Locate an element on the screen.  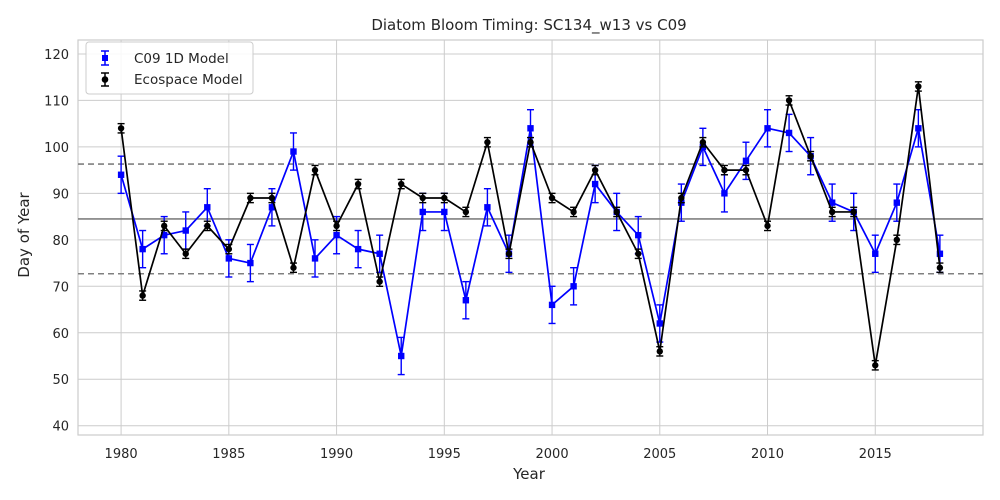
x-tick-label: 1985 is located at coordinates (228, 454).